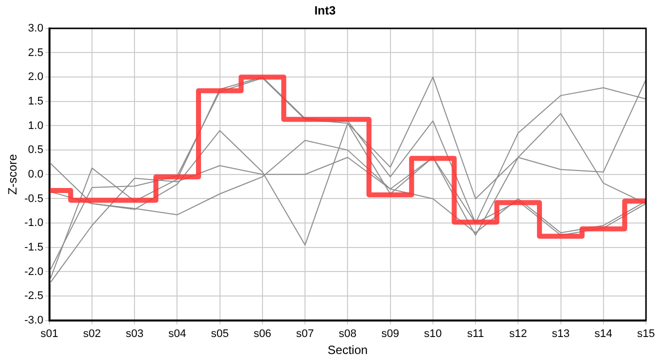 The image size is (660, 360). I want to click on x-tick-label: s04, so click(177, 334).